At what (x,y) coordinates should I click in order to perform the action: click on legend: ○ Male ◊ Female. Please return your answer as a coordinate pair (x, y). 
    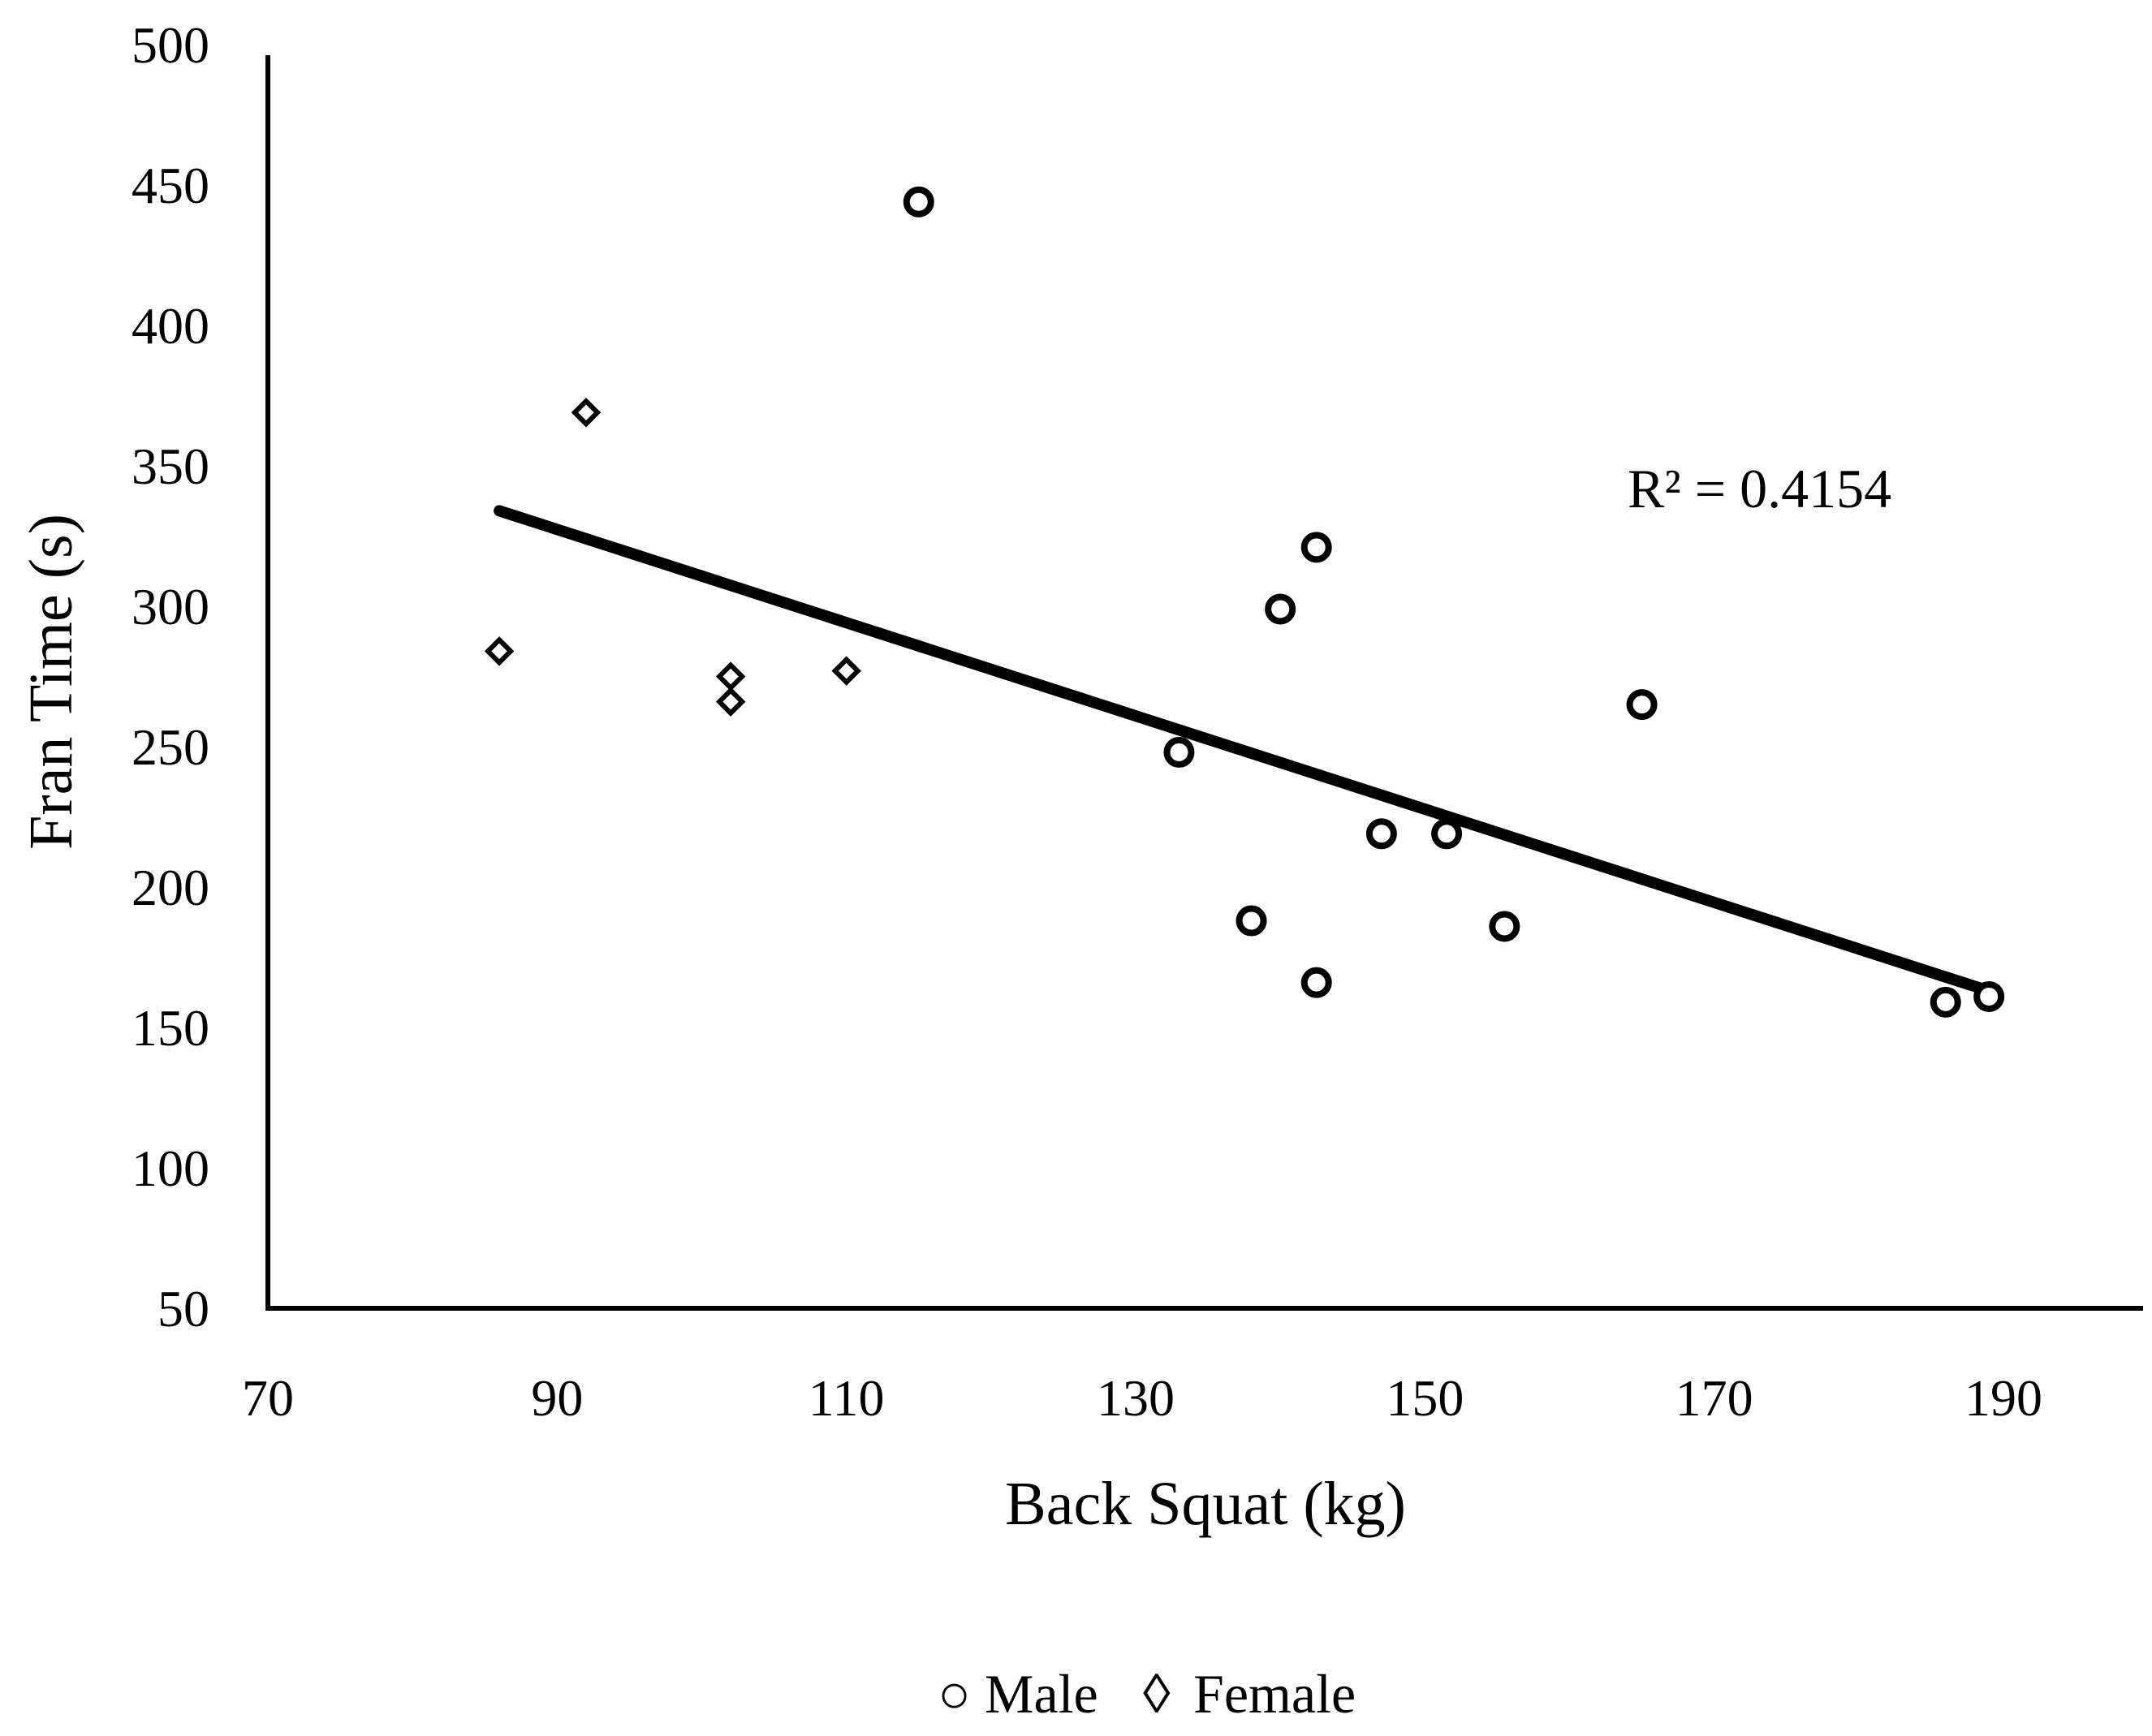
    Looking at the image, I should click on (1147, 1694).